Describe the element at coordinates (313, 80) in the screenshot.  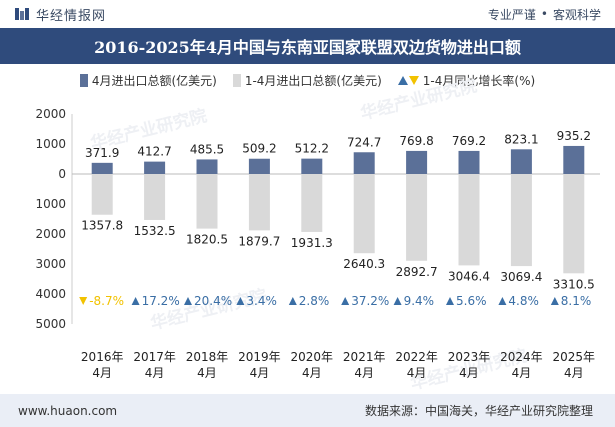
I see `legend-label-cumulative: 1-4月进出口总额(亿美元)` at that location.